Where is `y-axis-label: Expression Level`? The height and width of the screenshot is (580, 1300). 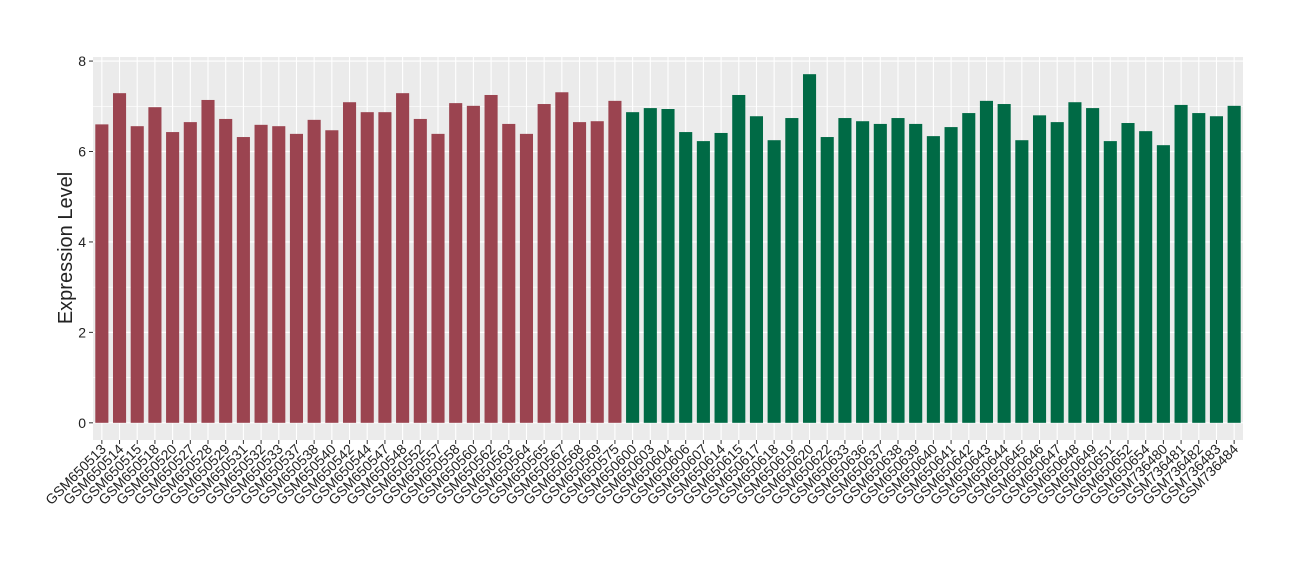 y-axis-label: Expression Level is located at coordinates (66, 248).